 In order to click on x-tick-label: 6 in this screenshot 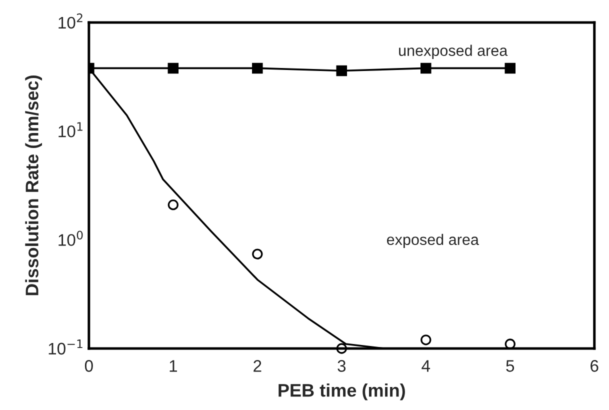, I will do `click(594, 366)`.